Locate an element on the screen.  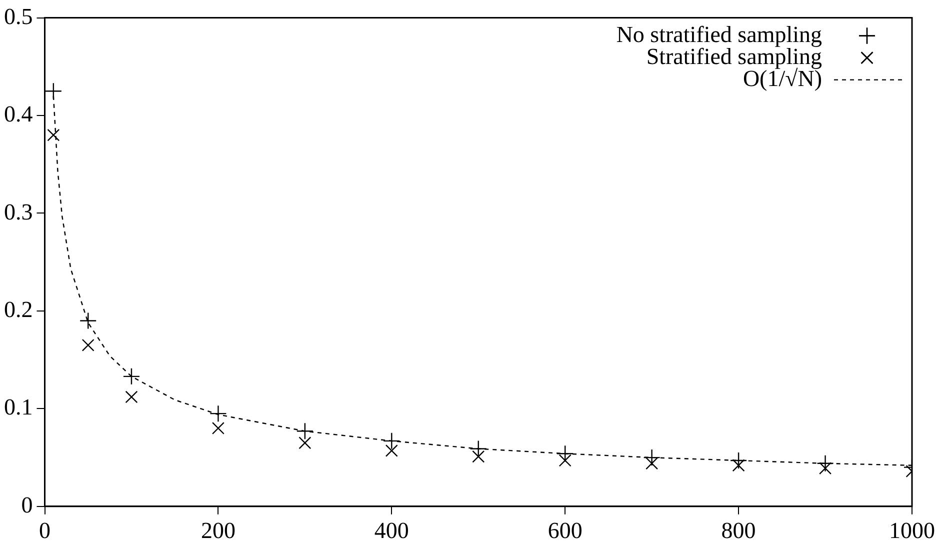
x-tick-label: 1000 is located at coordinates (912, 531).